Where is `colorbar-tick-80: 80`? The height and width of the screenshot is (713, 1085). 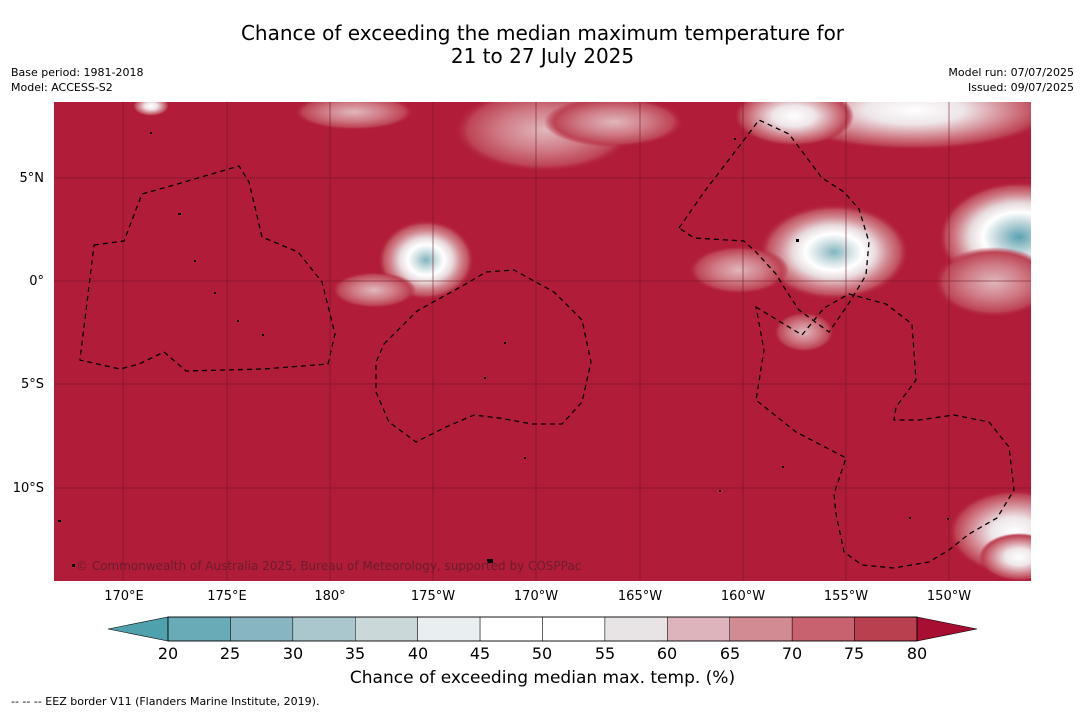 colorbar-tick-80: 80 is located at coordinates (917, 653).